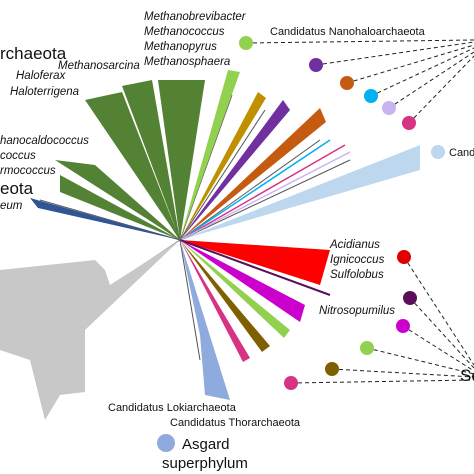  What do you see at coordinates (357, 260) in the screenshot?
I see `label-ignicoccus: Ignicoccus` at bounding box center [357, 260].